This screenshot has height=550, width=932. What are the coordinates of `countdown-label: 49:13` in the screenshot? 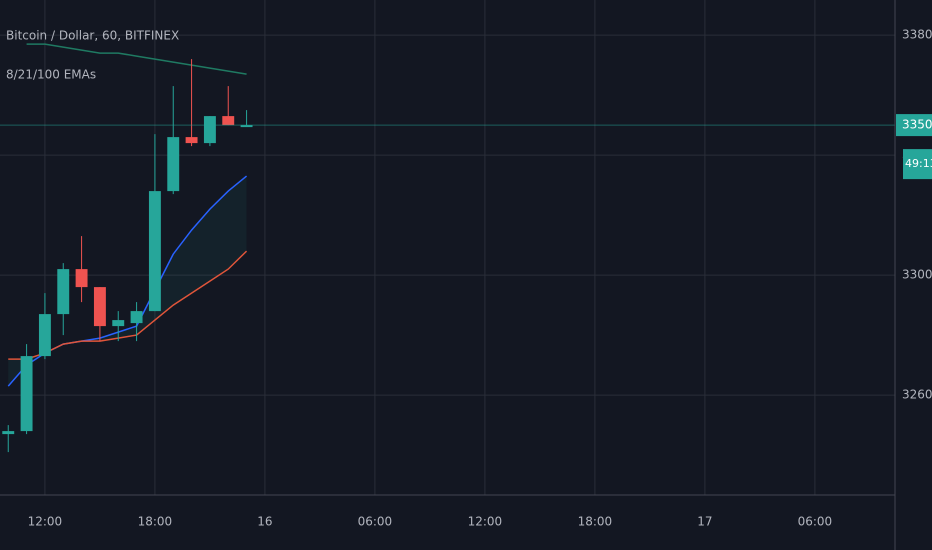 It's located at (918, 163).